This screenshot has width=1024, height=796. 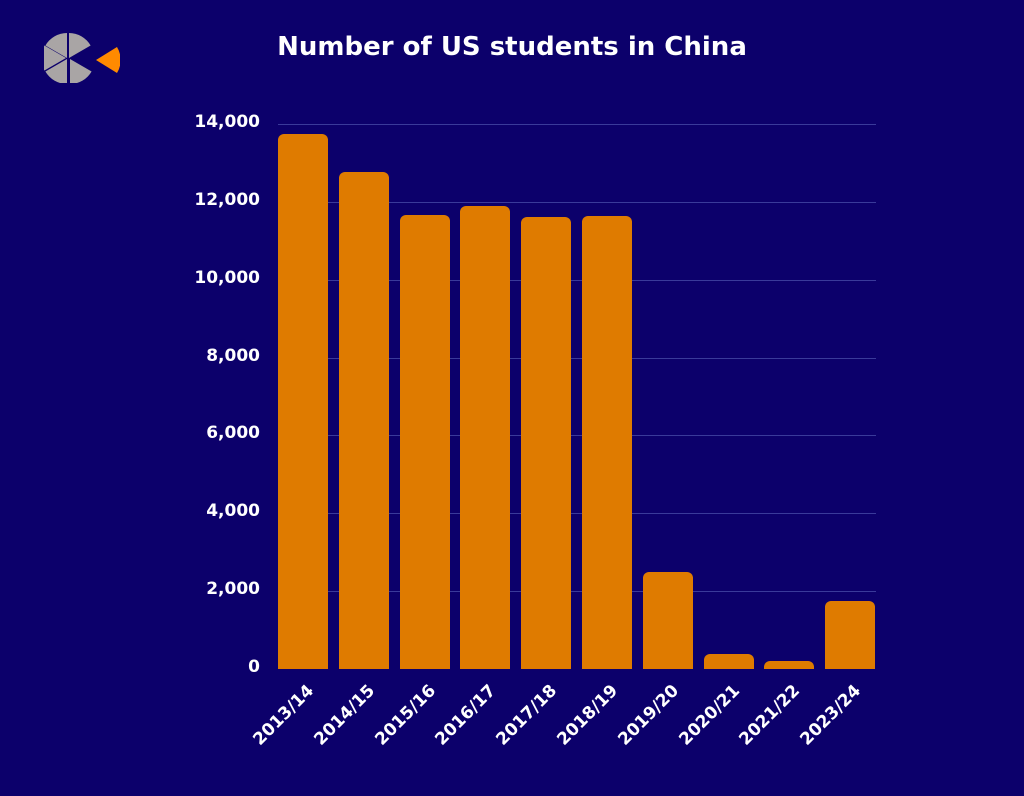 I want to click on pie-segments-logo-icon, so click(x=82, y=58).